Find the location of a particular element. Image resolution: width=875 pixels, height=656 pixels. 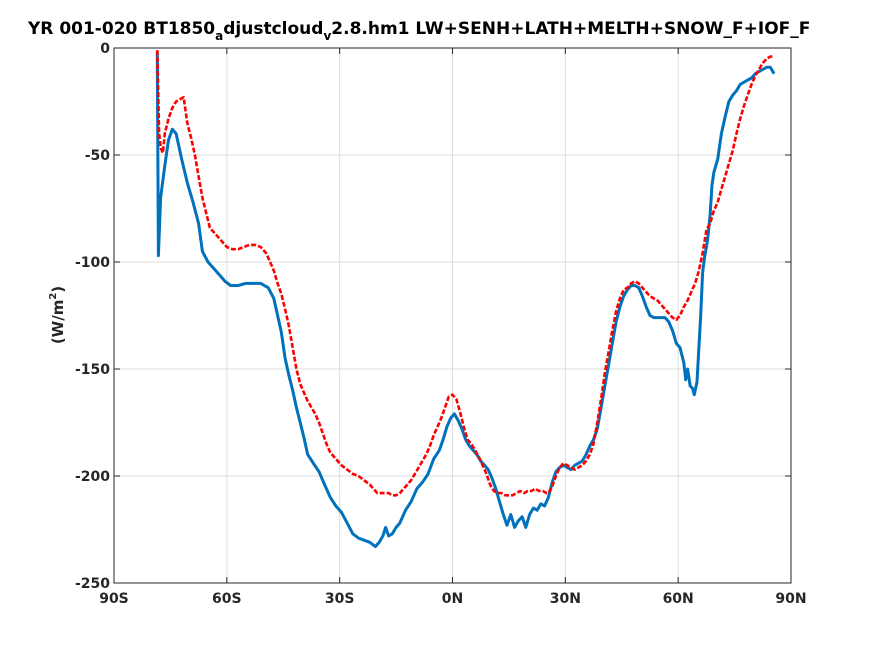

y-tick-label: -100 is located at coordinates (92, 263).